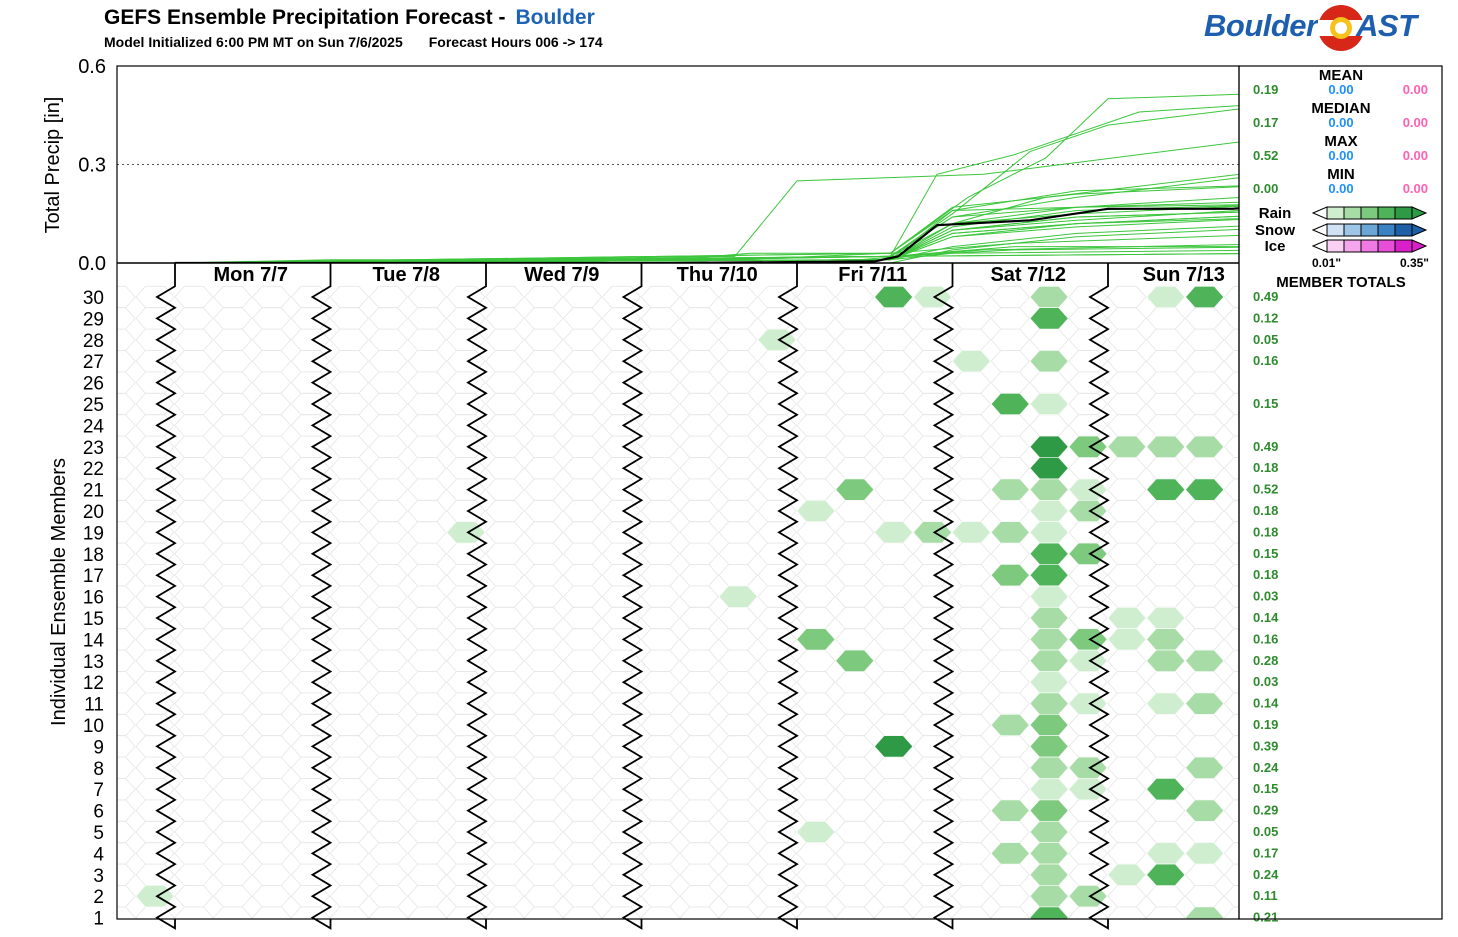 The image size is (1458, 937). I want to click on member-label: 18, so click(93, 555).